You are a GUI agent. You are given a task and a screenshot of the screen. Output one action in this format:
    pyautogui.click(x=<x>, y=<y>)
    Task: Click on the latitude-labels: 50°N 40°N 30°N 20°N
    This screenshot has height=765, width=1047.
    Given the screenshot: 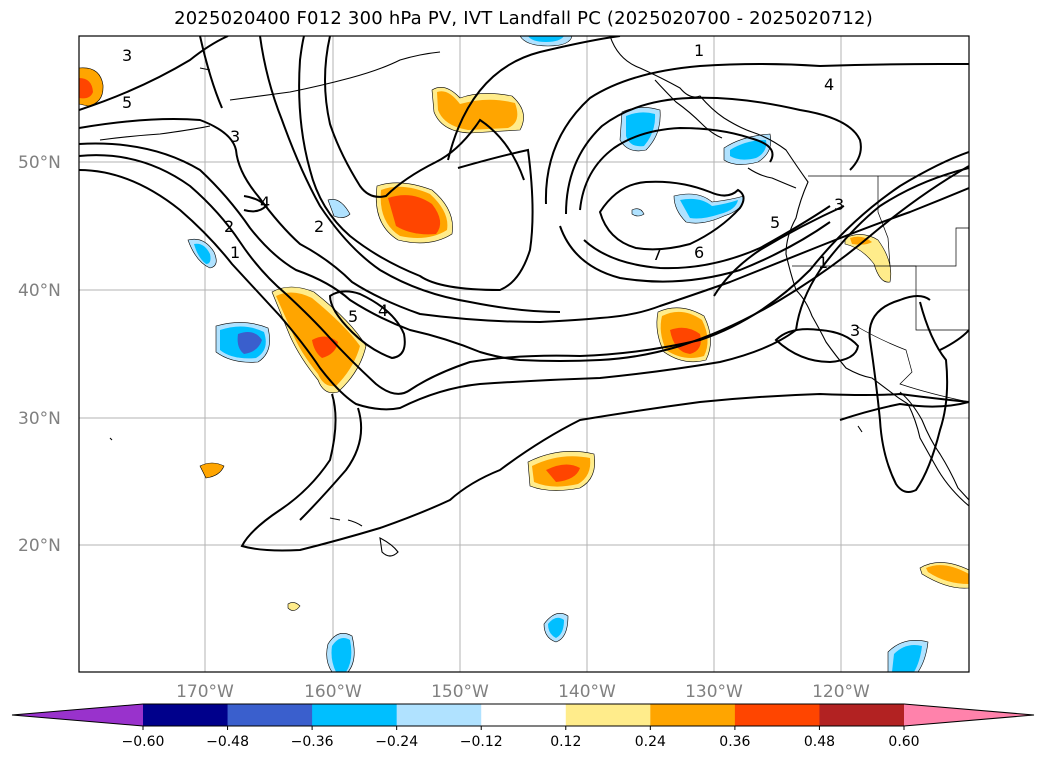 What is the action you would take?
    pyautogui.click(x=39, y=354)
    